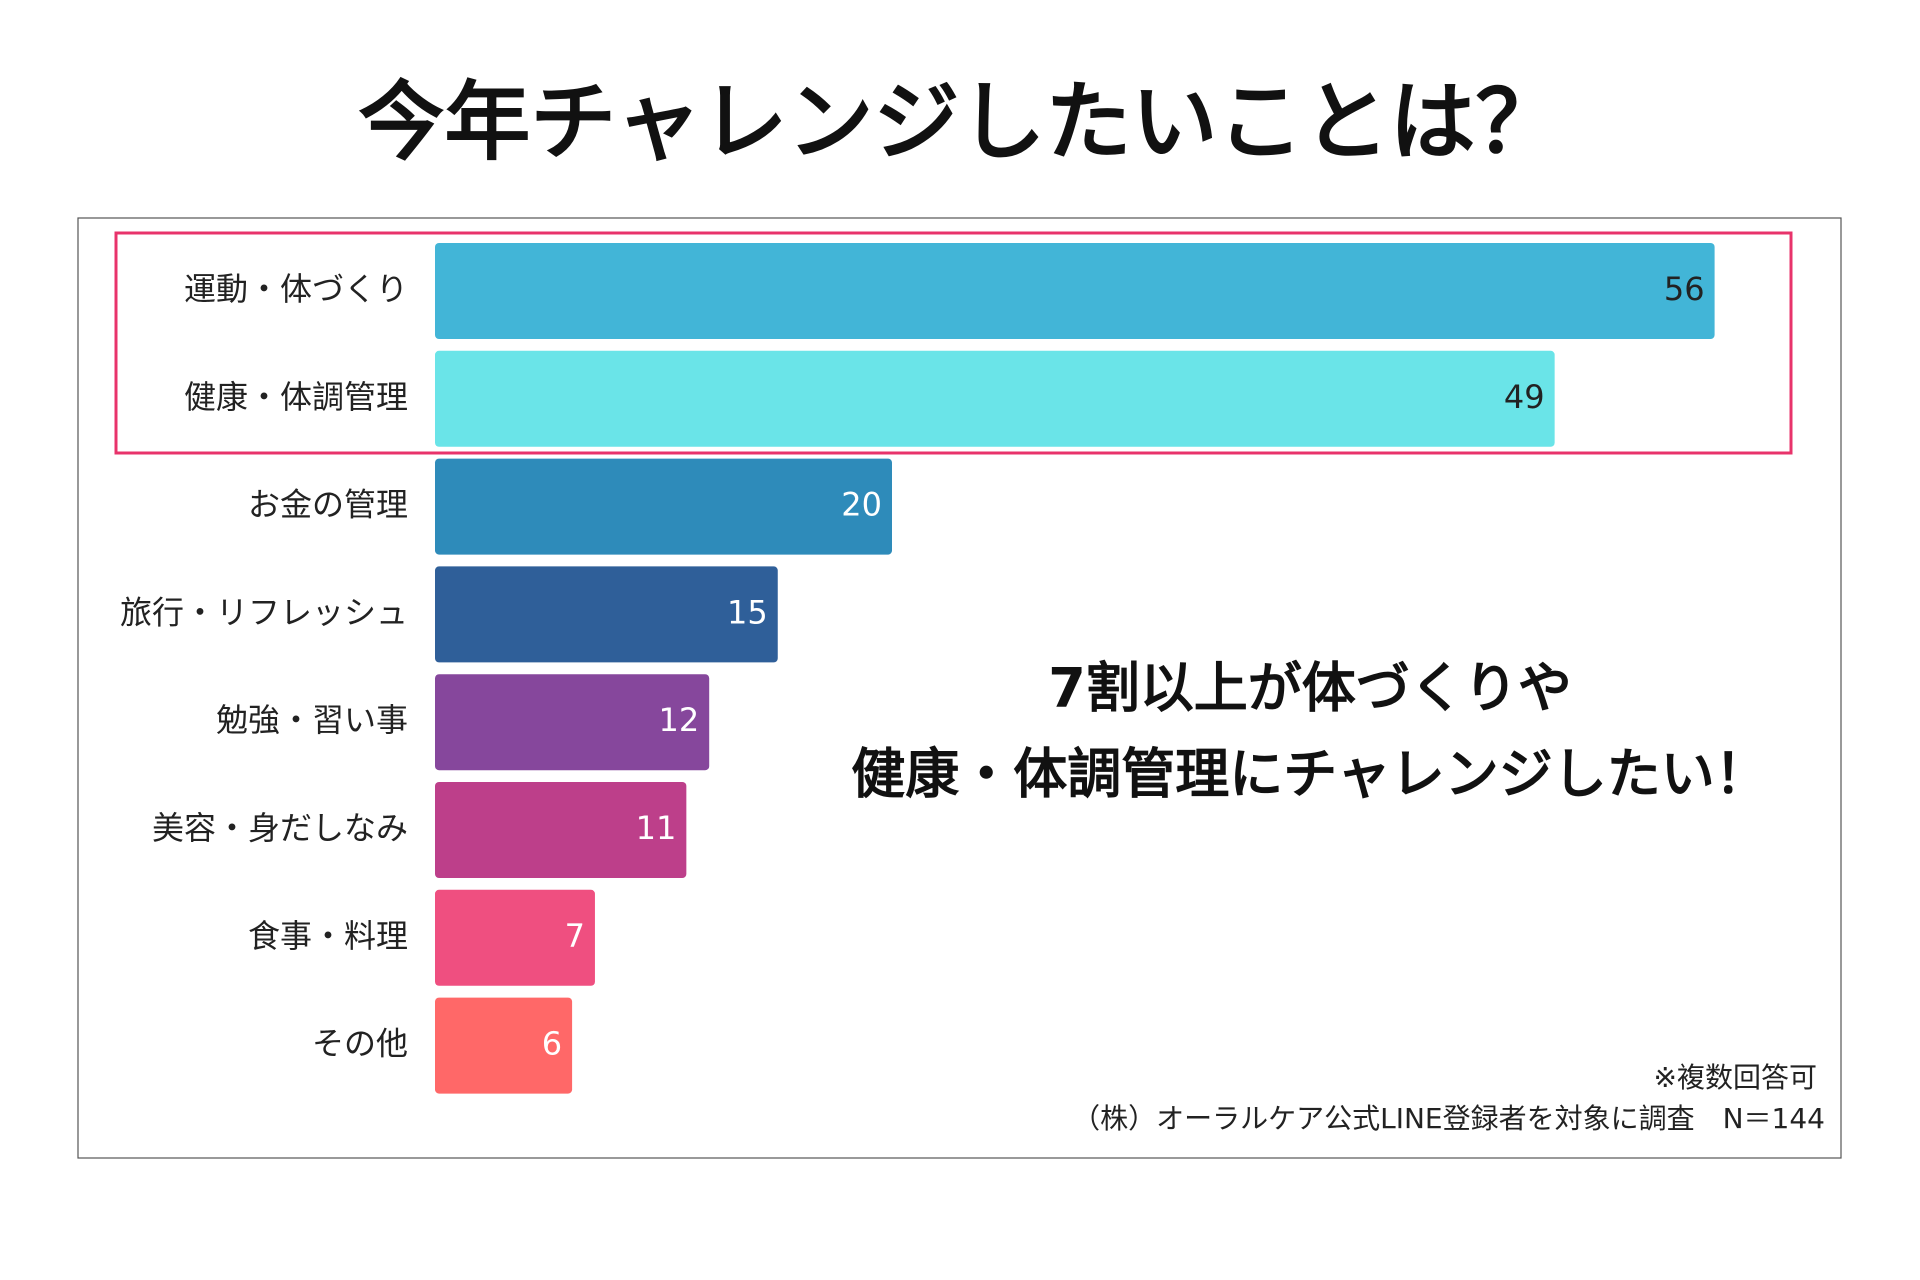 This screenshot has height=1280, width=1920. I want to click on y-tick-label: 健康・体調管理, so click(296, 397).